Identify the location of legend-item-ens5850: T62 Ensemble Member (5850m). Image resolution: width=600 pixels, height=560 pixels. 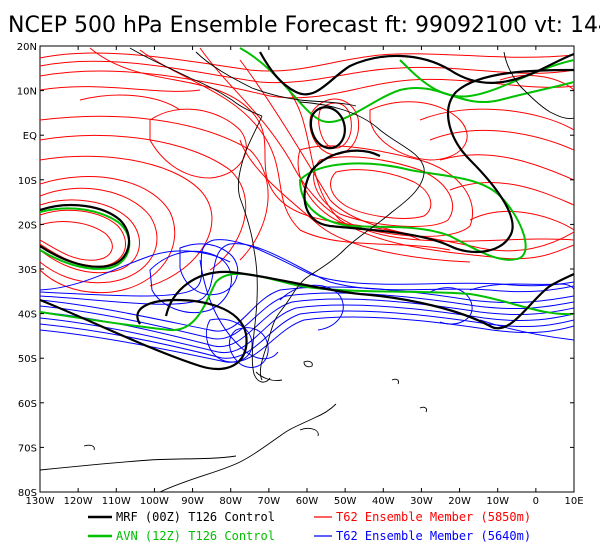
(422, 517).